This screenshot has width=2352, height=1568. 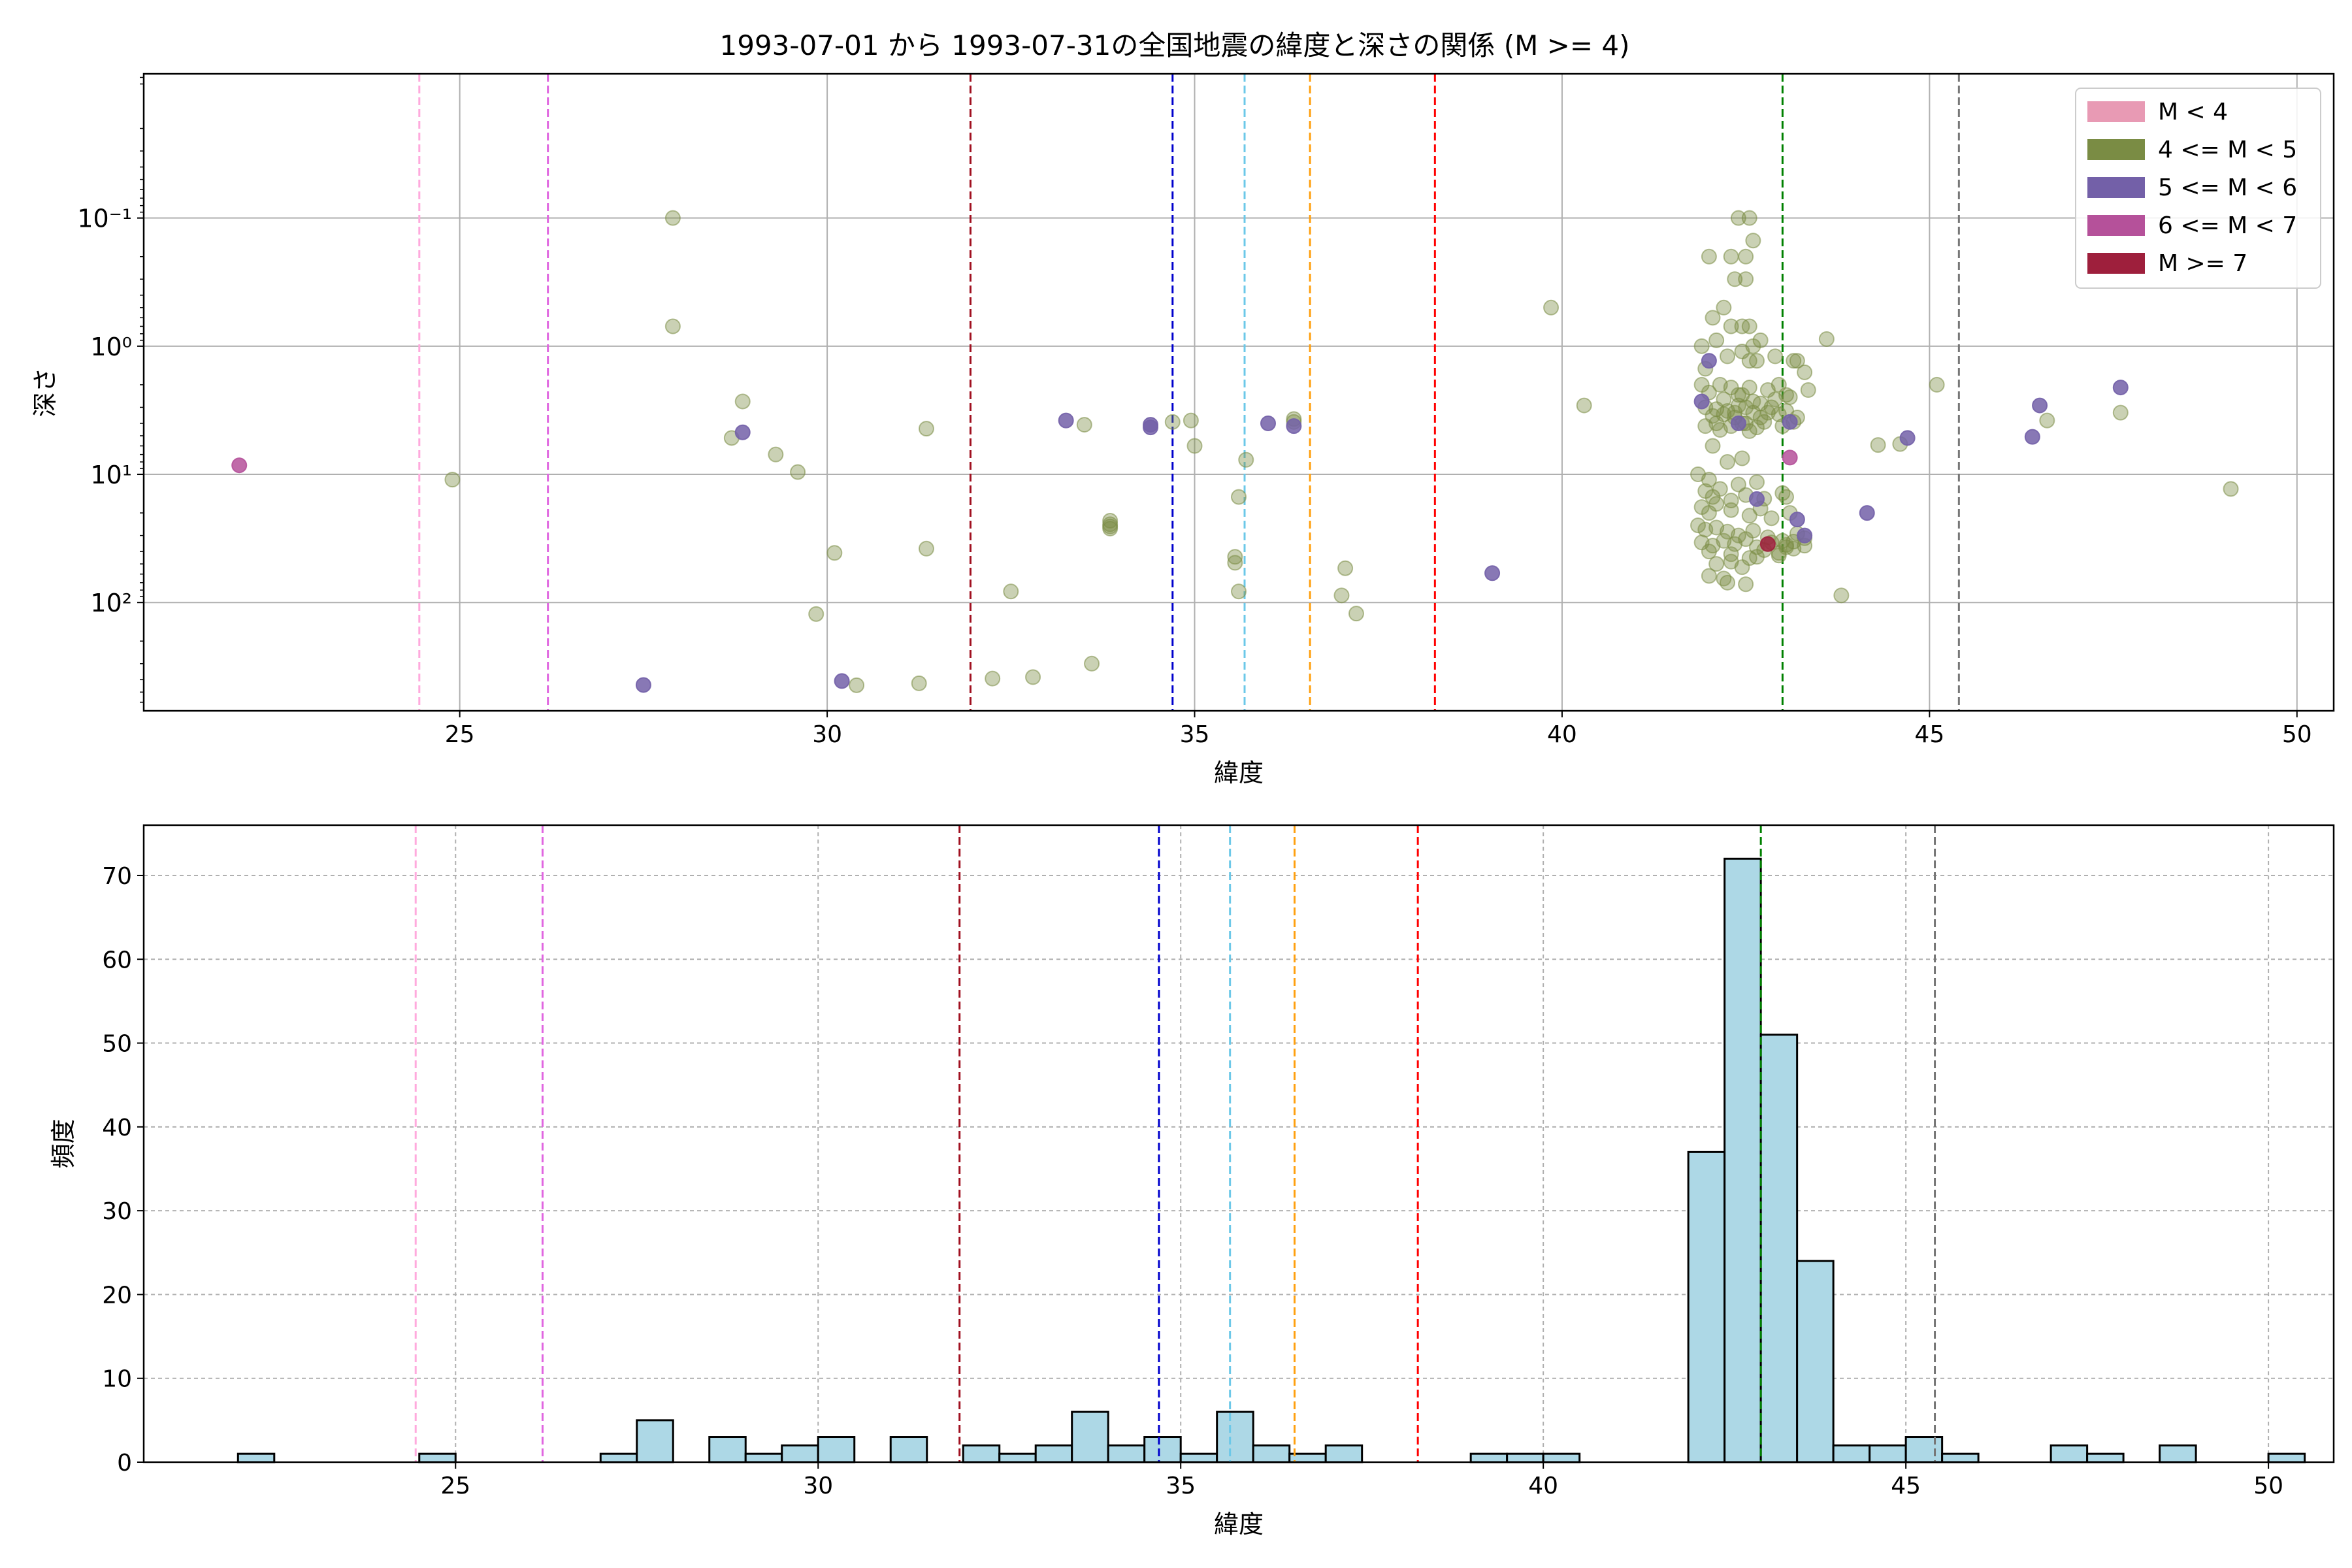 I want to click on legend-box, so click(x=2198, y=188).